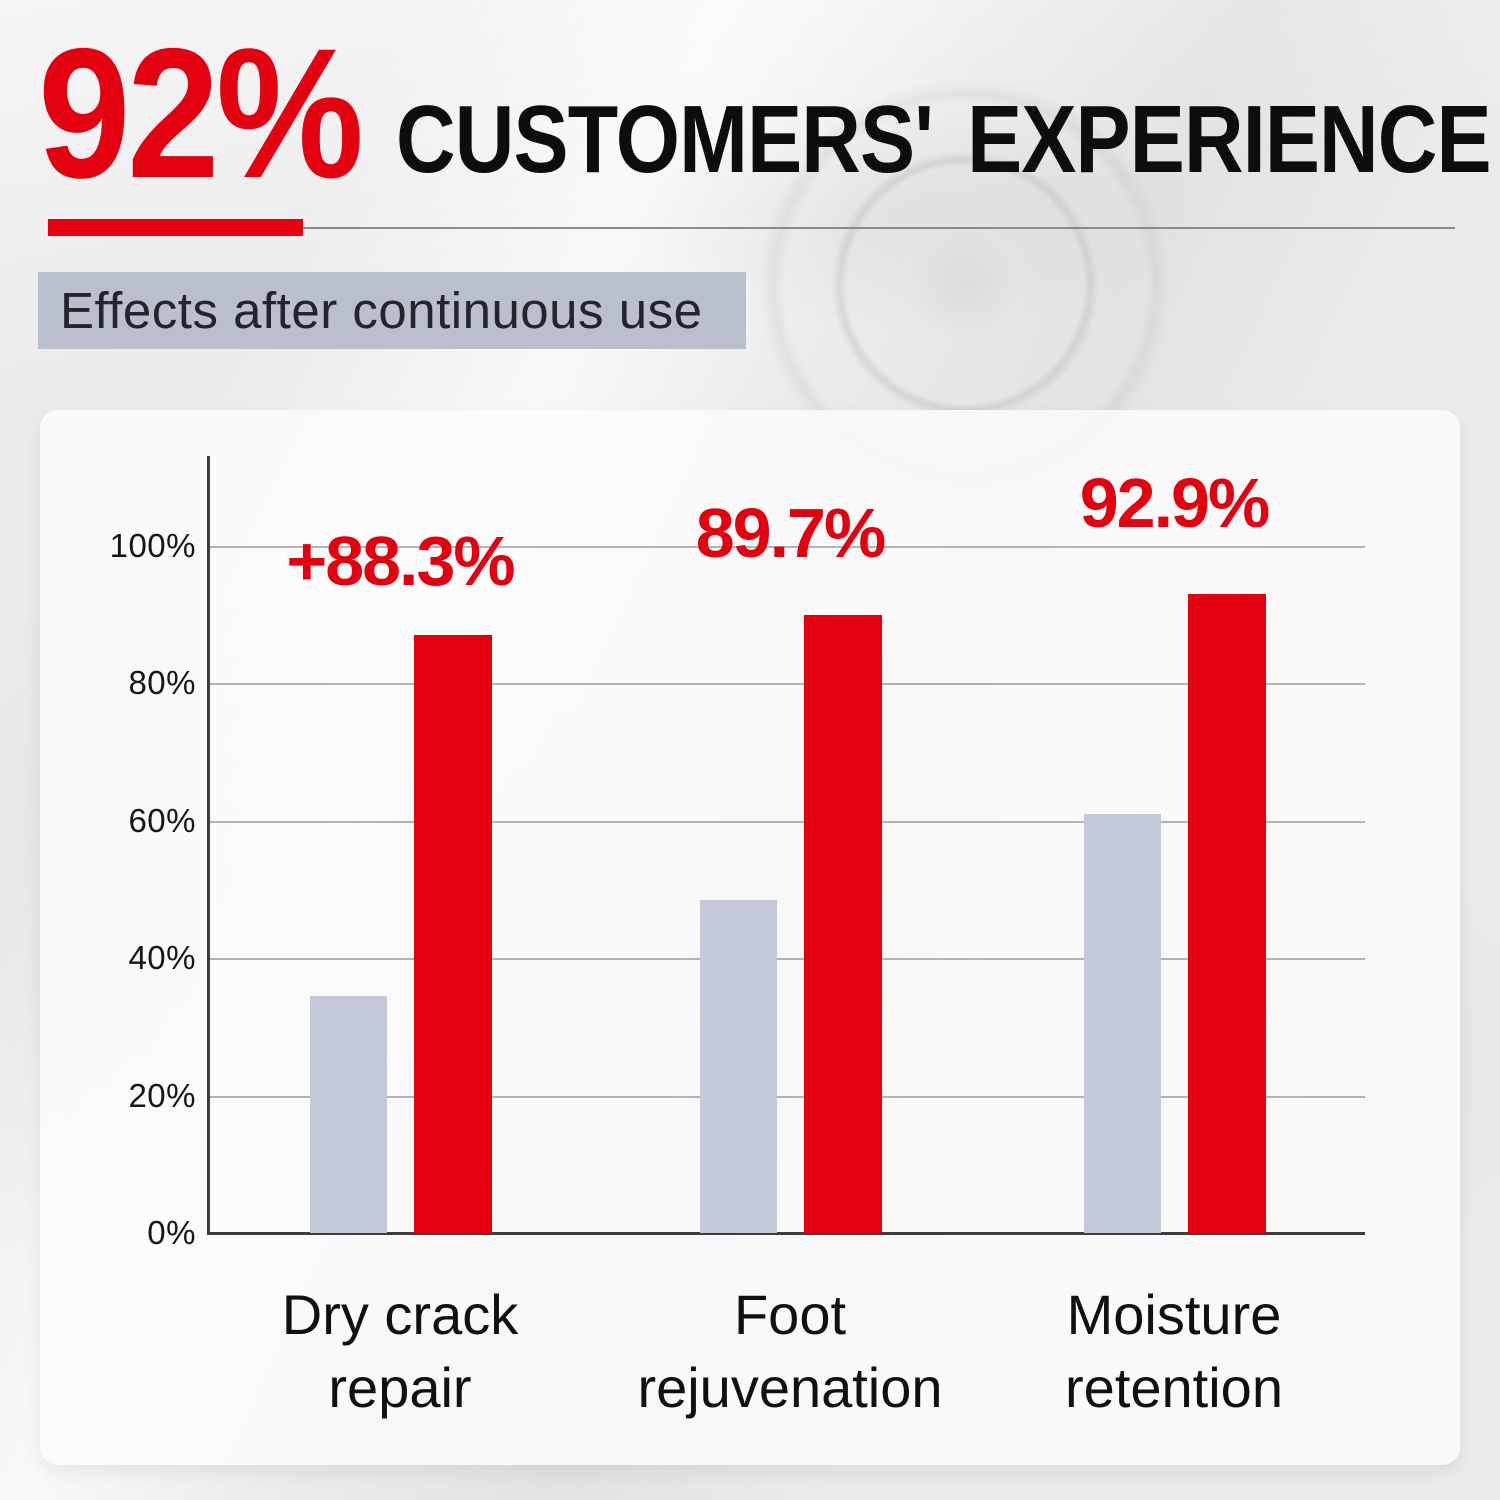 The width and height of the screenshot is (1500, 1500). Describe the element at coordinates (162, 958) in the screenshot. I see `y-tick-40: 40%` at that location.